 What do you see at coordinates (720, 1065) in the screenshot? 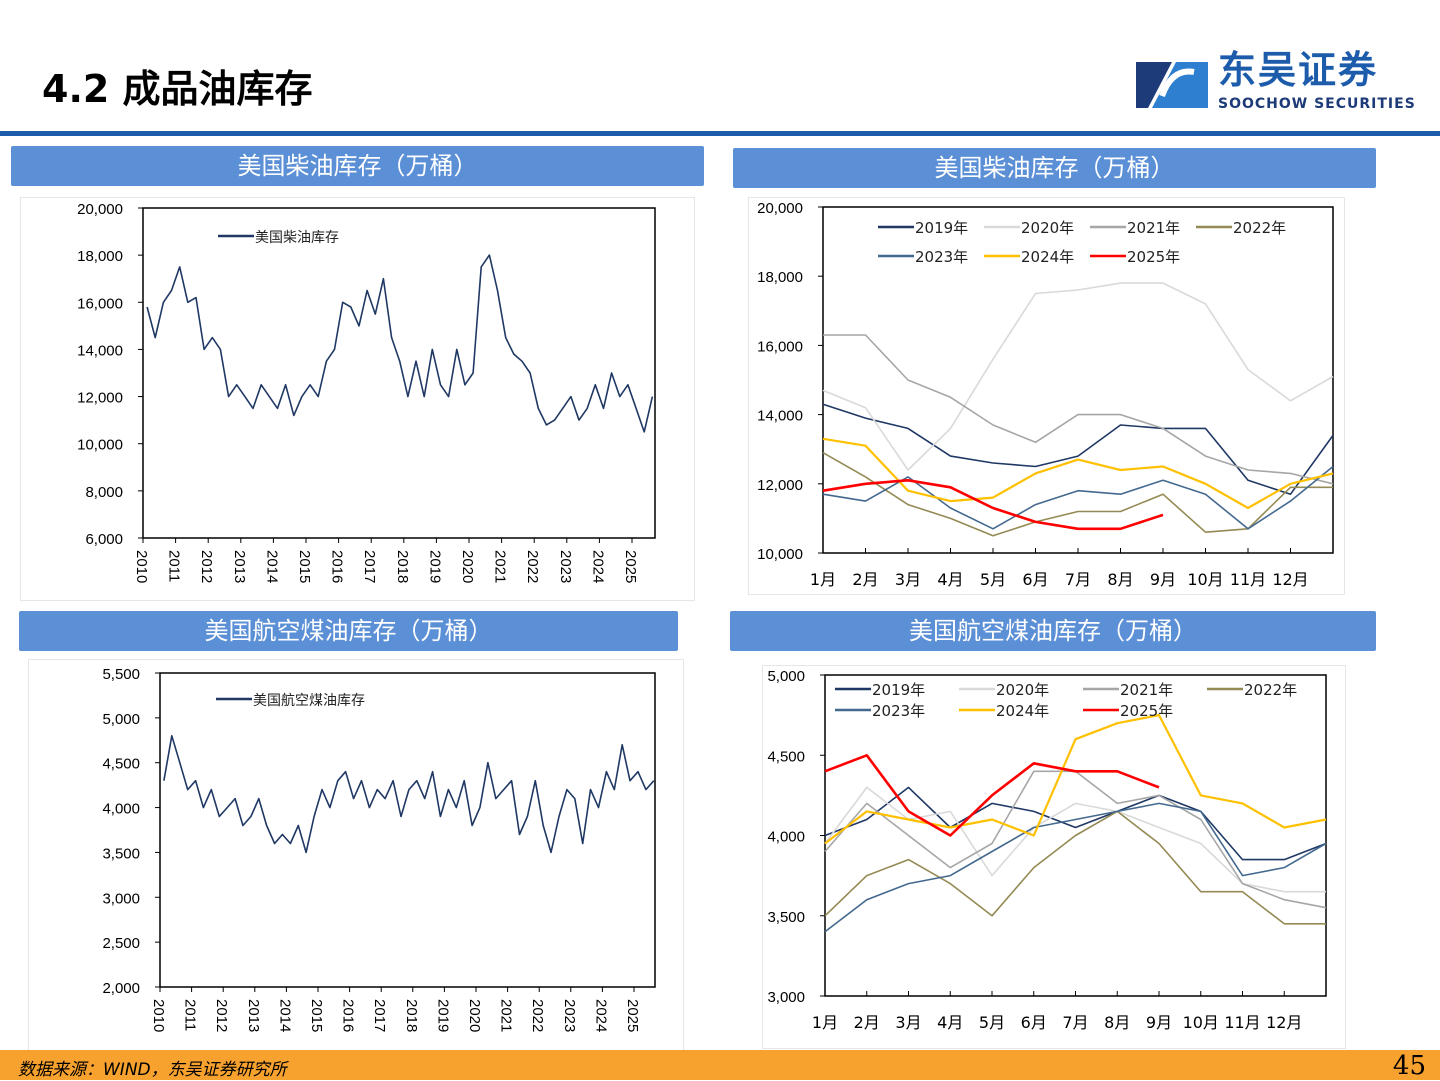
I see `footer-bar: 数据来源：WIND，东吴证券研究所 45` at bounding box center [720, 1065].